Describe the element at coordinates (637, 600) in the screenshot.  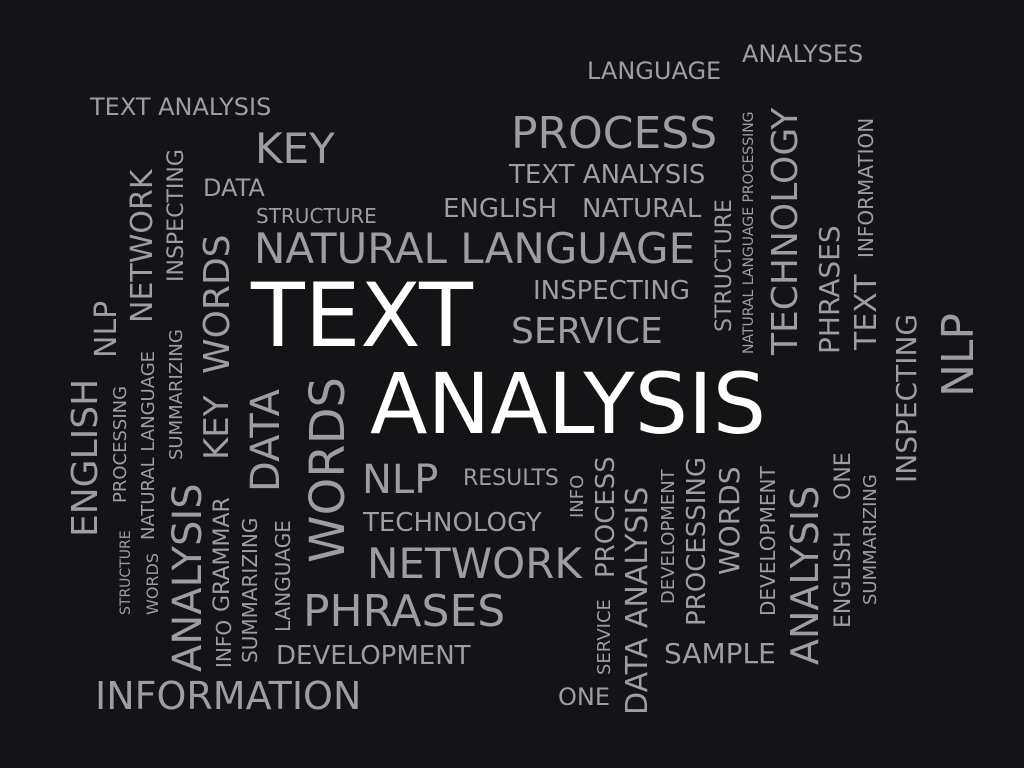
I see `word-data-analysis-vertical: DATA ANALYSIS` at that location.